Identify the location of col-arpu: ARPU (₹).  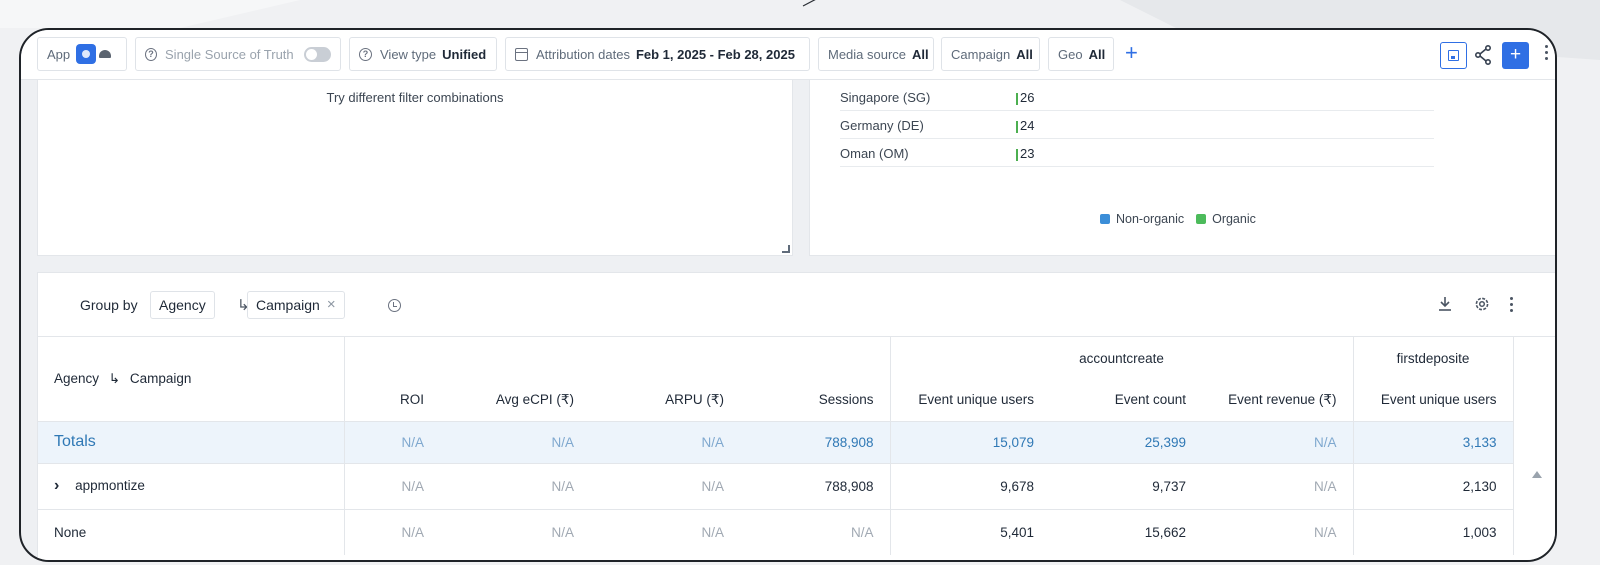
(694, 399).